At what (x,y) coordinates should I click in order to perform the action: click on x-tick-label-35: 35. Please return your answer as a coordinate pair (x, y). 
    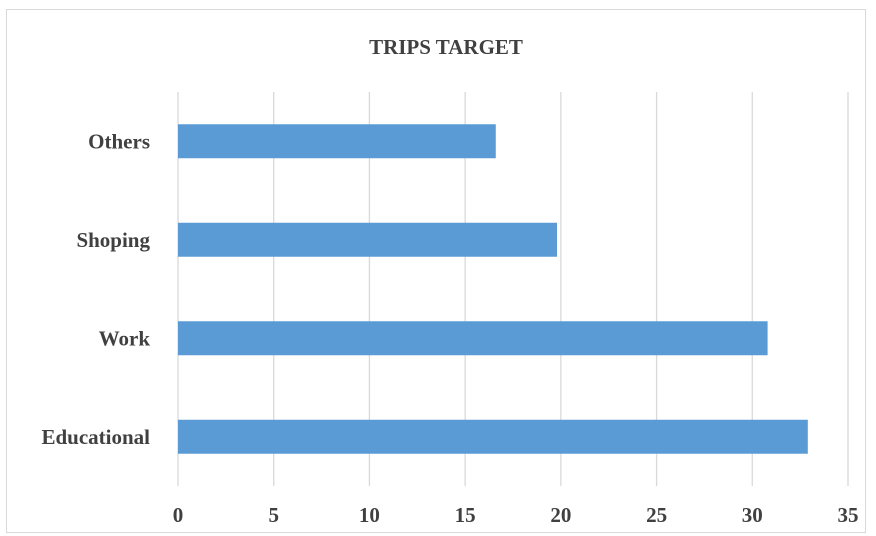
    Looking at the image, I should click on (848, 515).